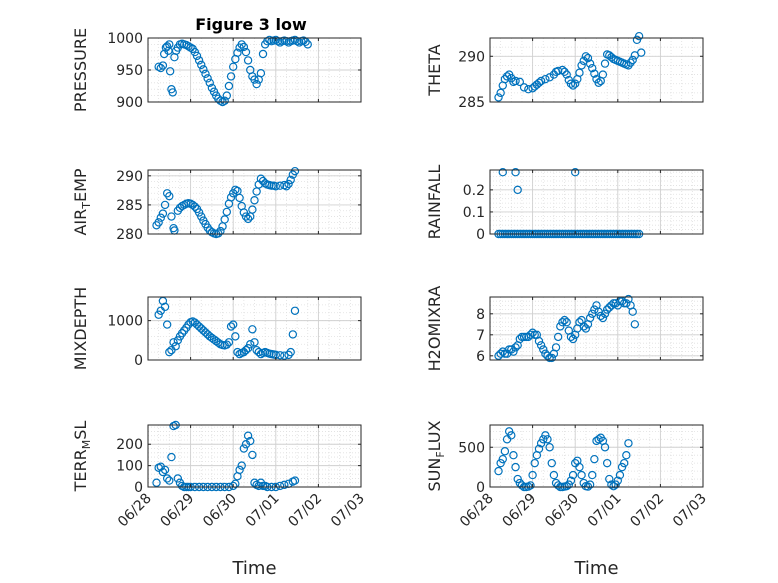  Describe the element at coordinates (251, 24) in the screenshot. I see `figure-title: Figure 3 low` at that location.